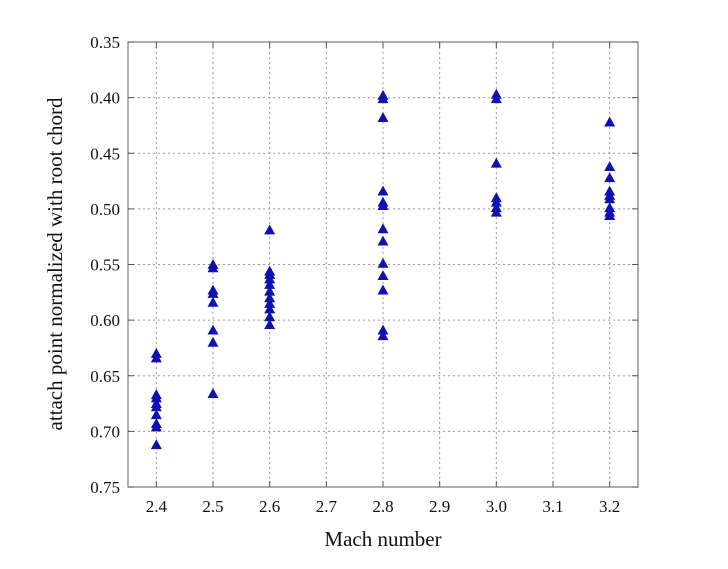  I want to click on x-tick-label: 3.2, so click(609, 506).